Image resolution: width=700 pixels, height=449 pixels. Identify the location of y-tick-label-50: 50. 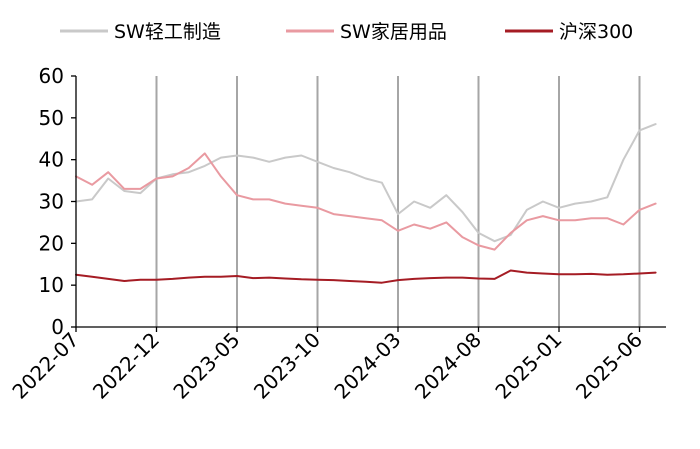
(51, 118).